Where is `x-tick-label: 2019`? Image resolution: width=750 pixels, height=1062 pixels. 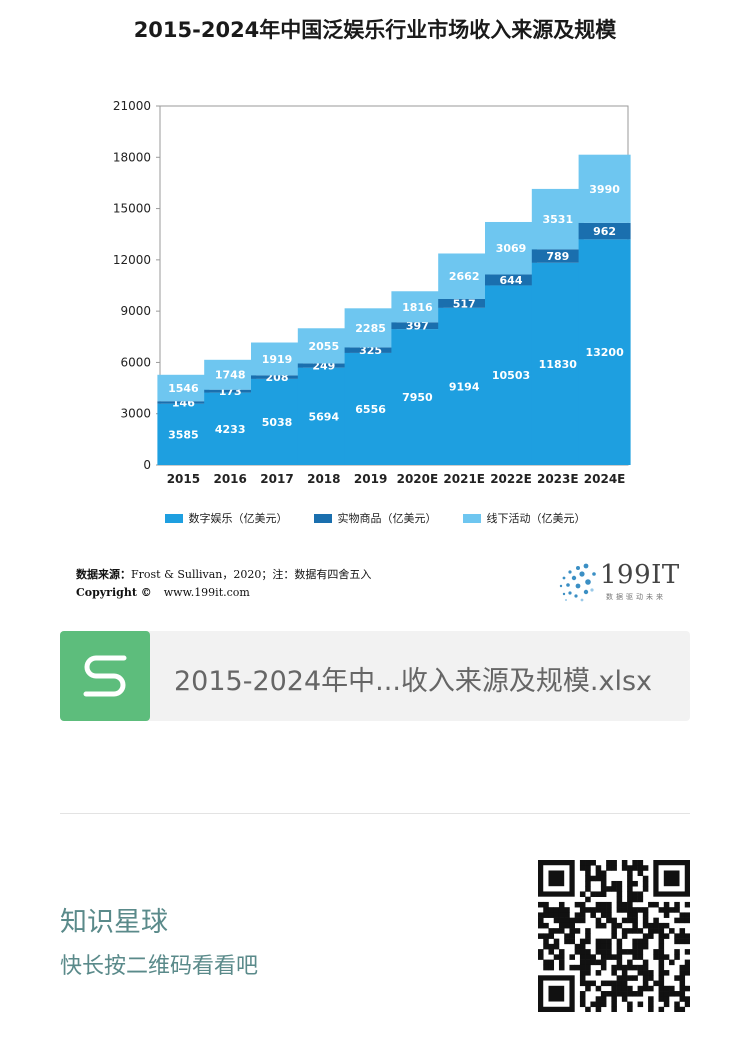
x-tick-label: 2019 is located at coordinates (370, 479).